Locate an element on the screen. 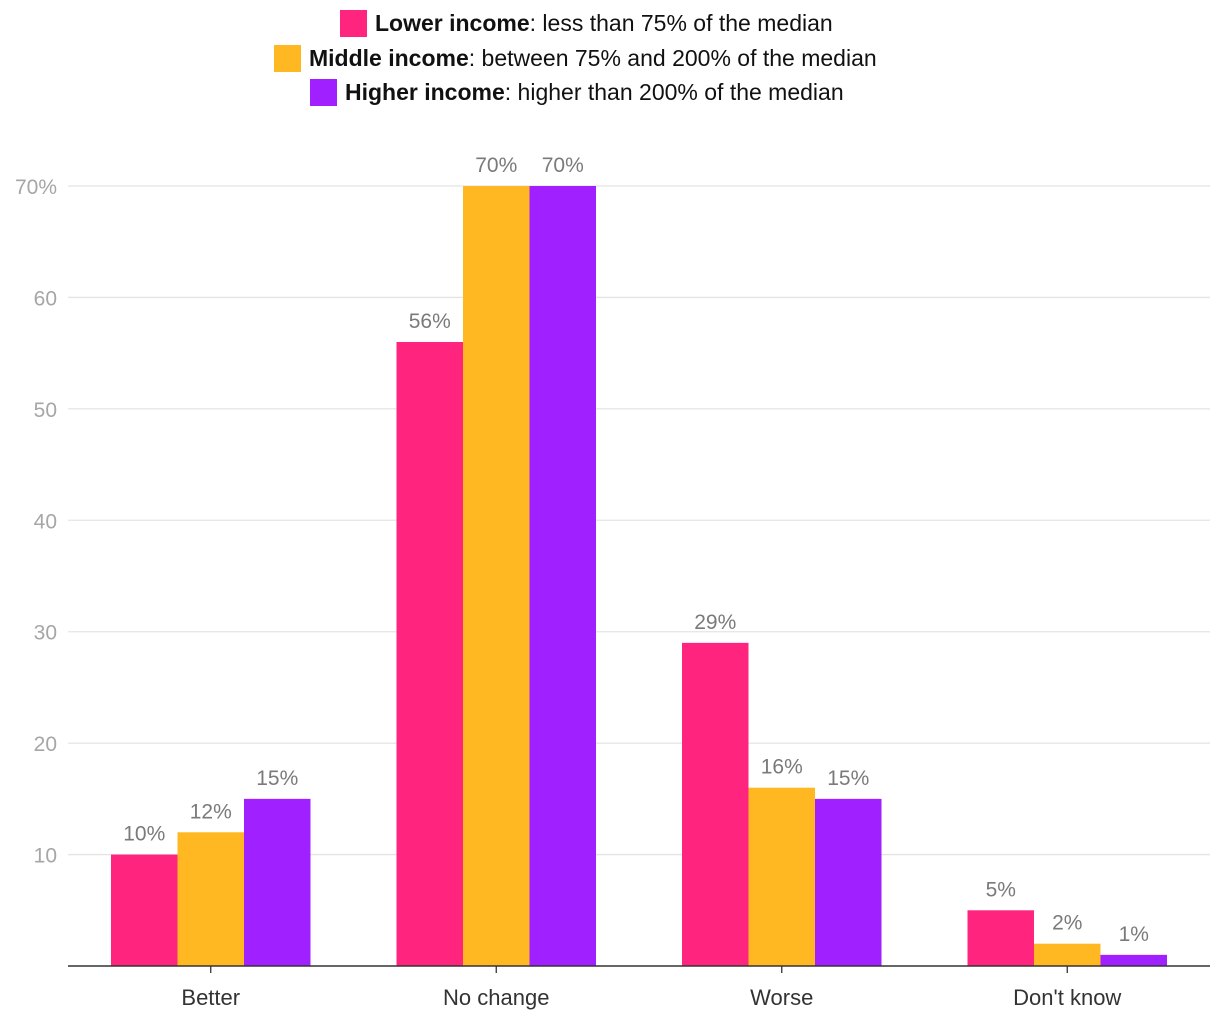  data-label: 56% is located at coordinates (430, 321).